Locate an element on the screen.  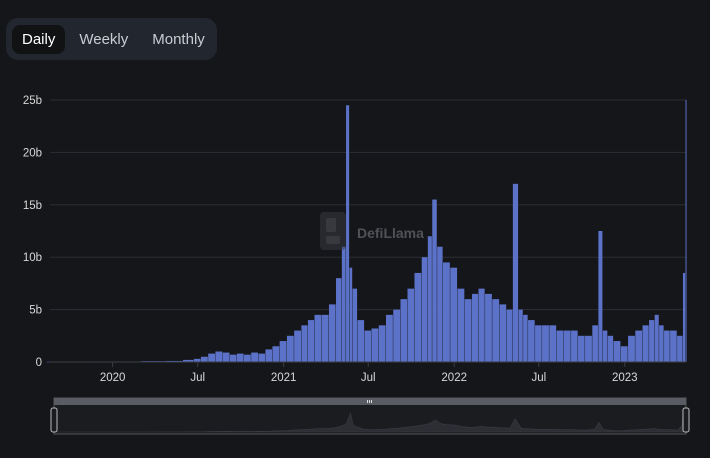
tab-daily: Daily is located at coordinates (39, 39).